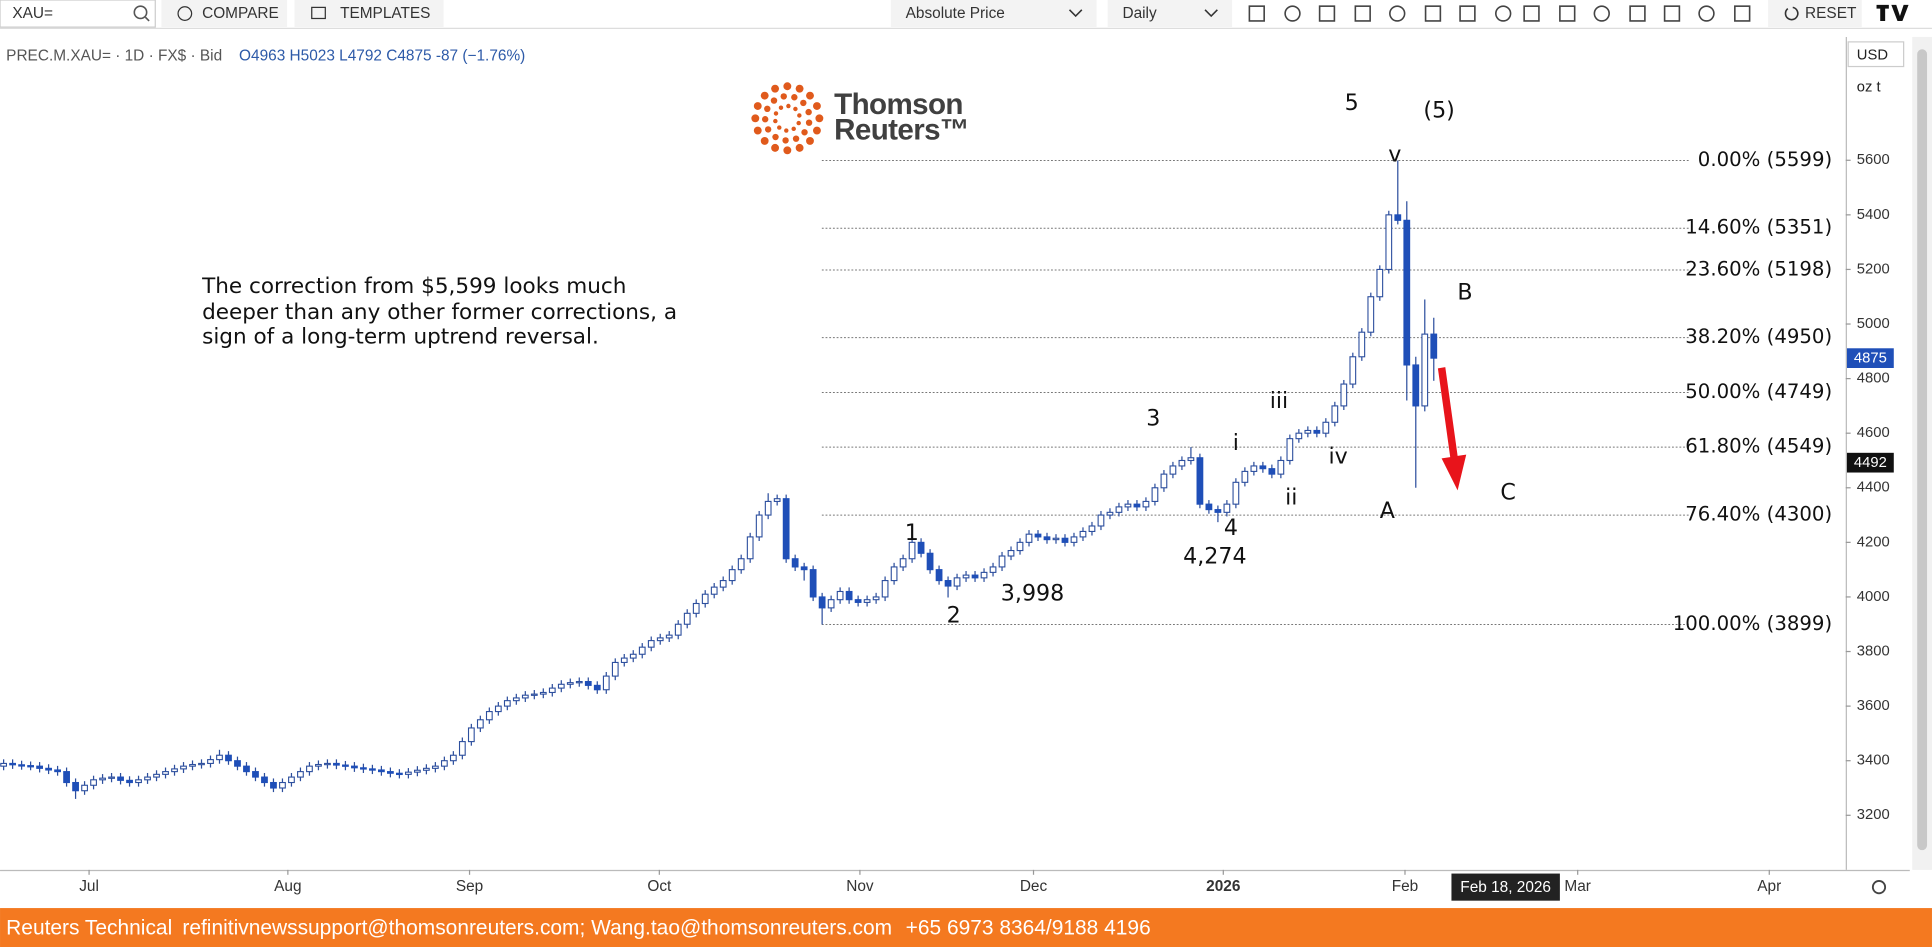 The height and width of the screenshot is (947, 1932). What do you see at coordinates (1873, 269) in the screenshot?
I see `y-tick-label: 5200` at bounding box center [1873, 269].